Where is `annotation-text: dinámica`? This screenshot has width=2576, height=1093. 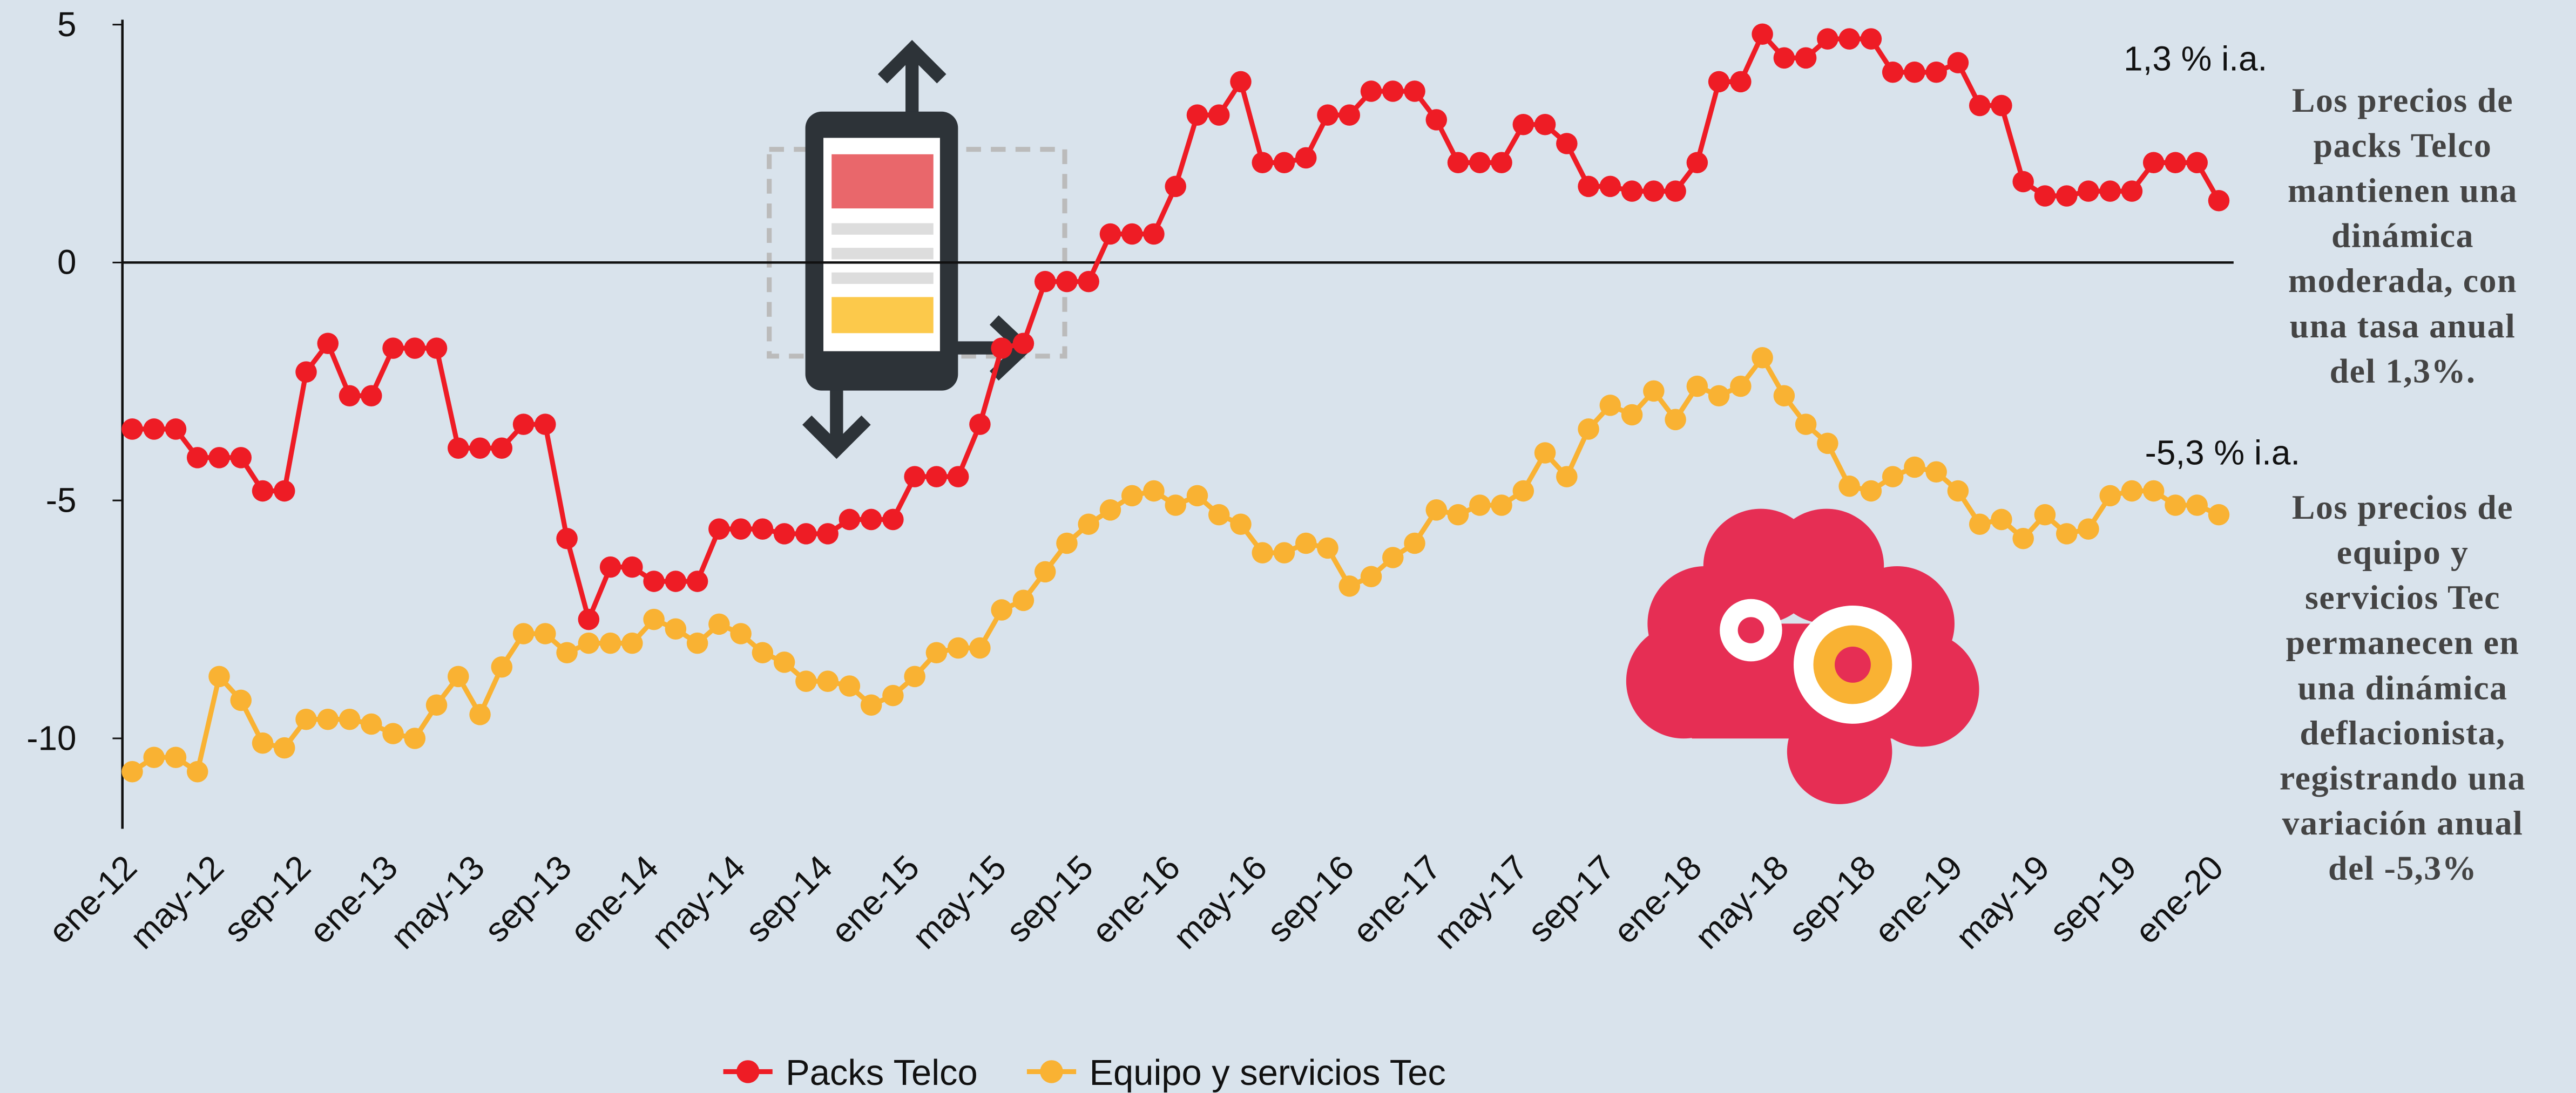
annotation-text: dinámica is located at coordinates (2403, 235).